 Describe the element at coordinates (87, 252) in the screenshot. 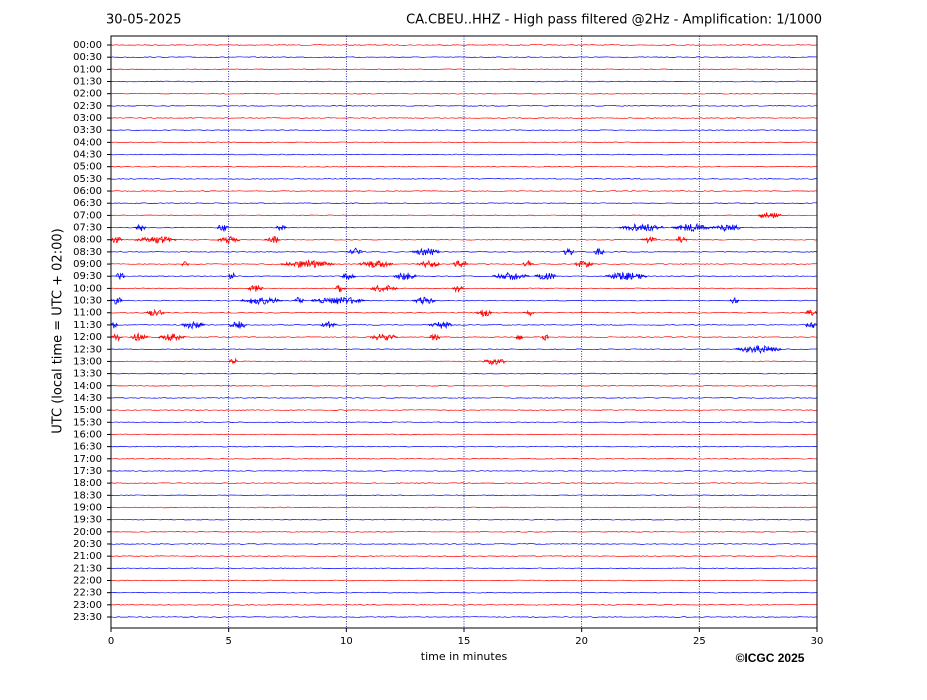

I see `y-tick-label: 08:30` at that location.